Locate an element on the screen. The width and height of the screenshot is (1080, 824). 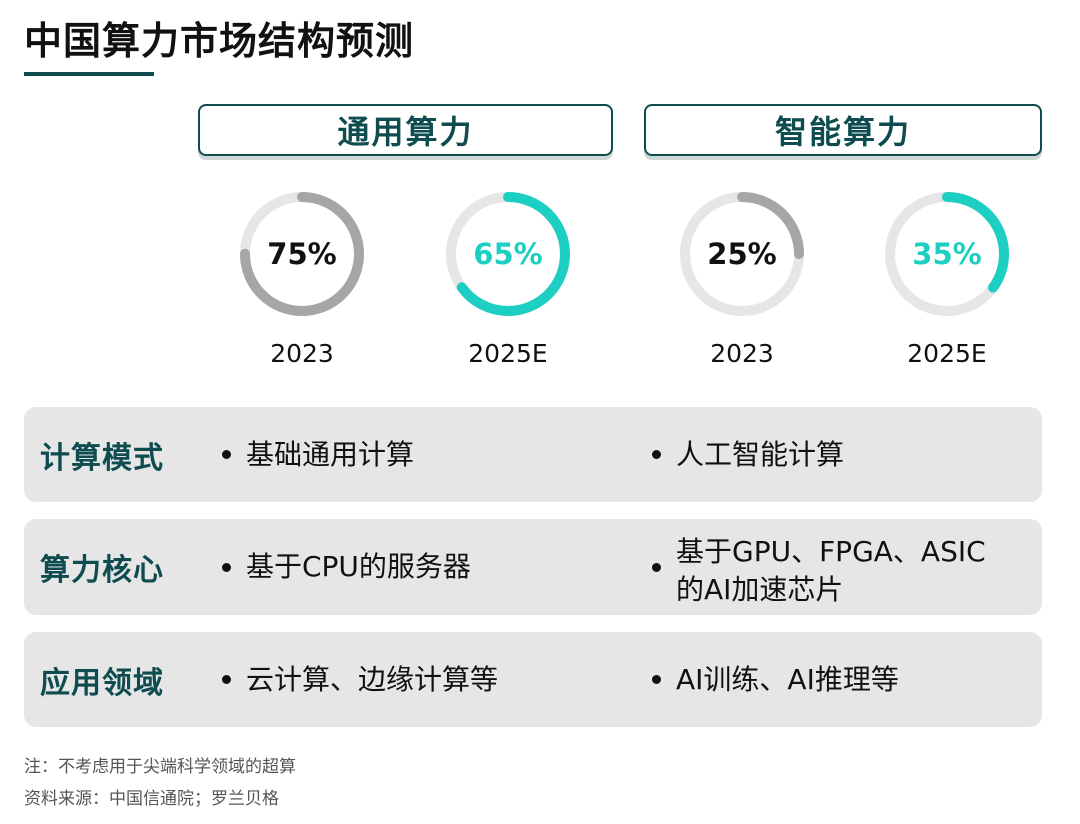
cell-text: 人工智能计算 is located at coordinates (760, 454).